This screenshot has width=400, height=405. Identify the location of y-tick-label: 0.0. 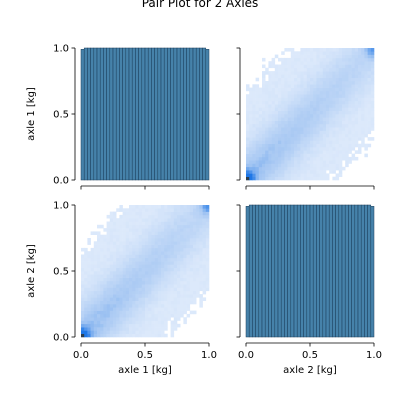
(61, 181).